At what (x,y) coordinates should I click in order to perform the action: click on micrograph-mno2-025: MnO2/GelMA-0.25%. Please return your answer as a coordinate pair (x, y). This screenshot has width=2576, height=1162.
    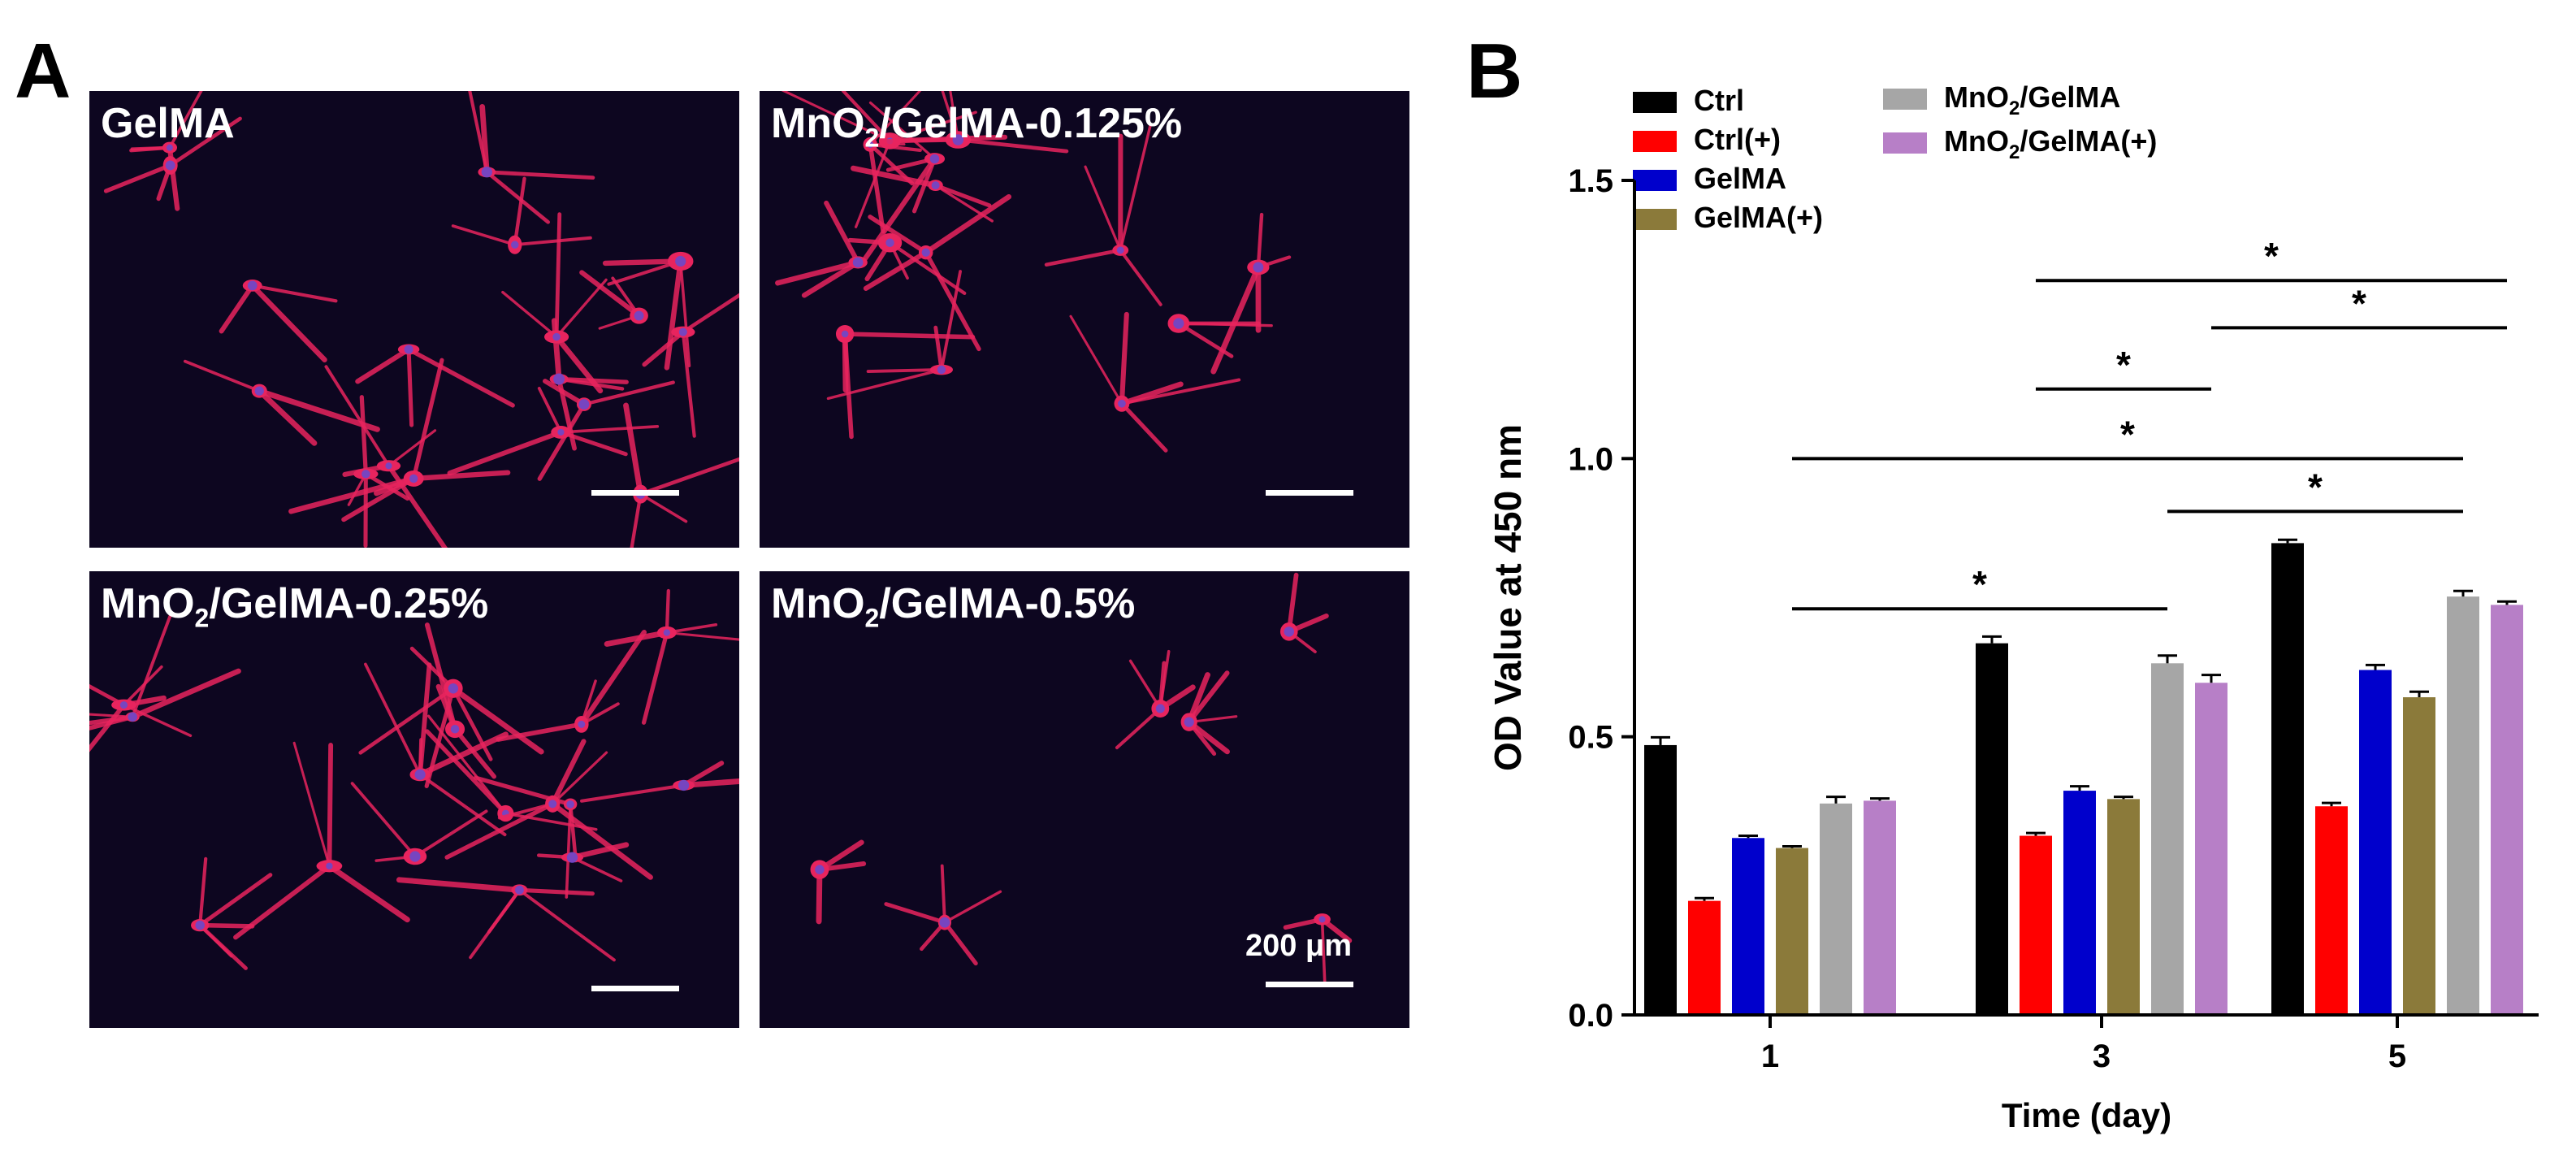
    Looking at the image, I should click on (414, 799).